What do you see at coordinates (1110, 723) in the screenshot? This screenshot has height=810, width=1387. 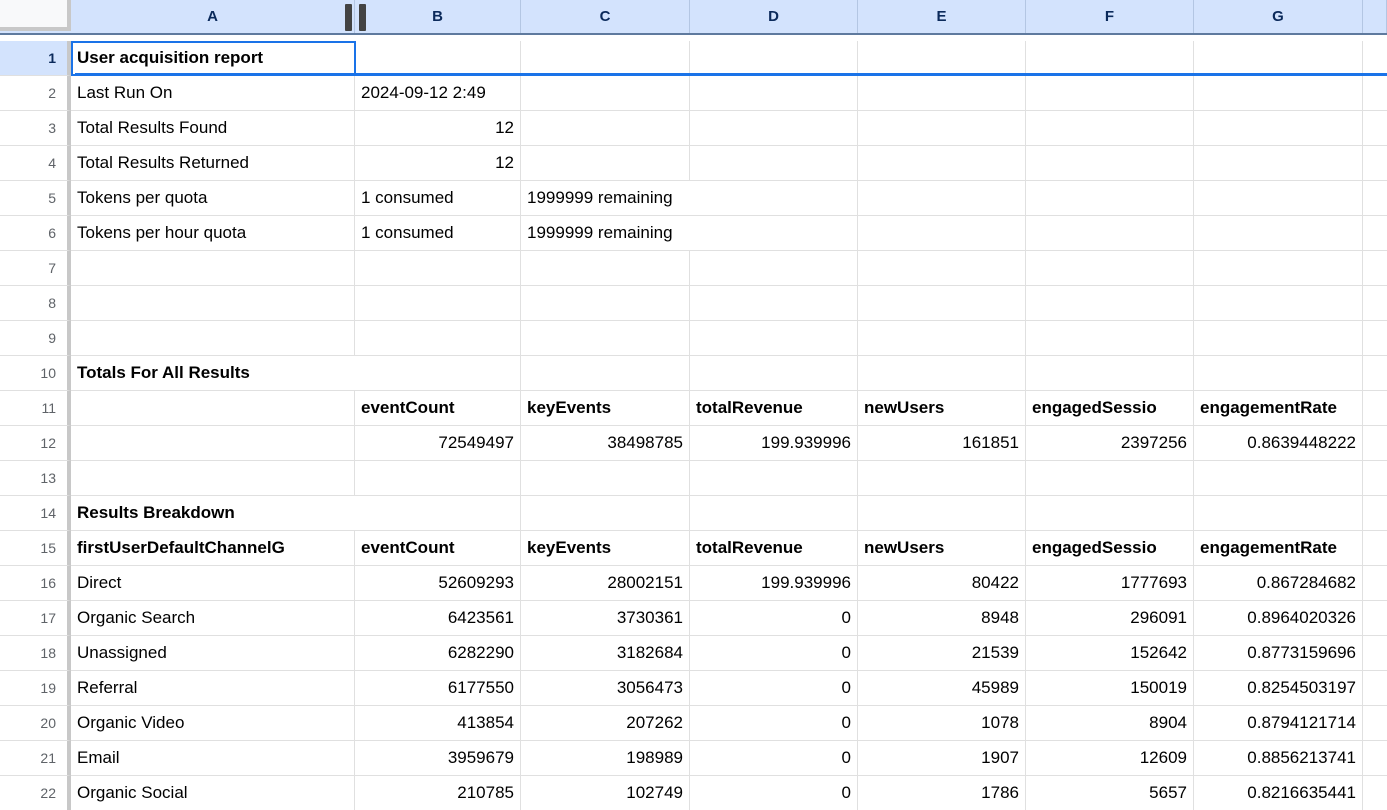 I see `cell-F20: 8904` at bounding box center [1110, 723].